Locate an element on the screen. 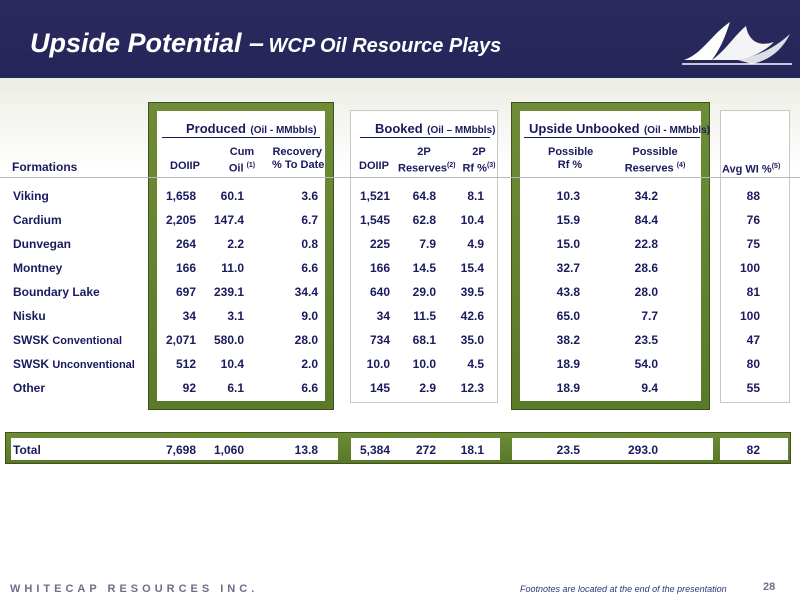 Image resolution: width=800 pixels, height=600 pixels. reserves-2p-cell: 10.0 is located at coordinates (424, 364).